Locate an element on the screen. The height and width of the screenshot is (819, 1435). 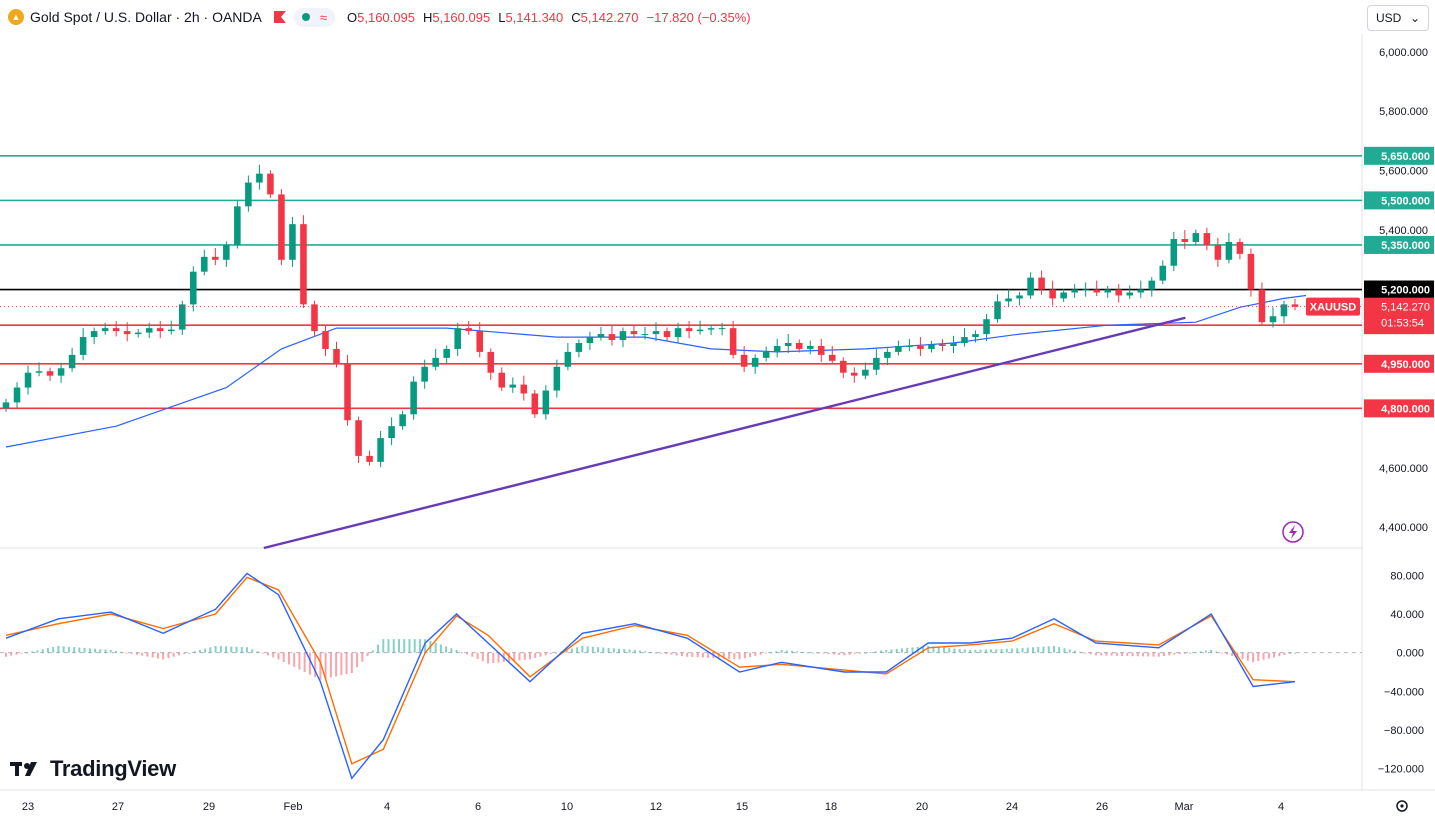
time-axis: 23 27 29 Feb 4 6 10 12 15 18 20 24 26 Mar 4 is located at coordinates (717, 801).